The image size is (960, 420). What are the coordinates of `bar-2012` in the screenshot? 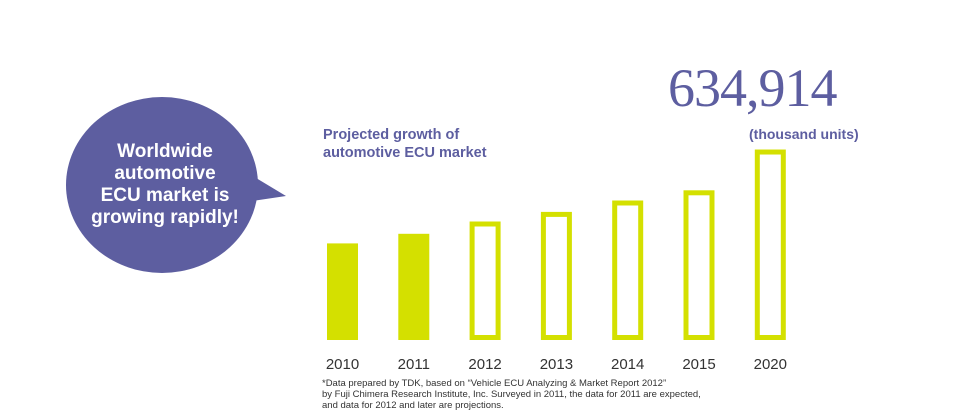 It's located at (485, 280).